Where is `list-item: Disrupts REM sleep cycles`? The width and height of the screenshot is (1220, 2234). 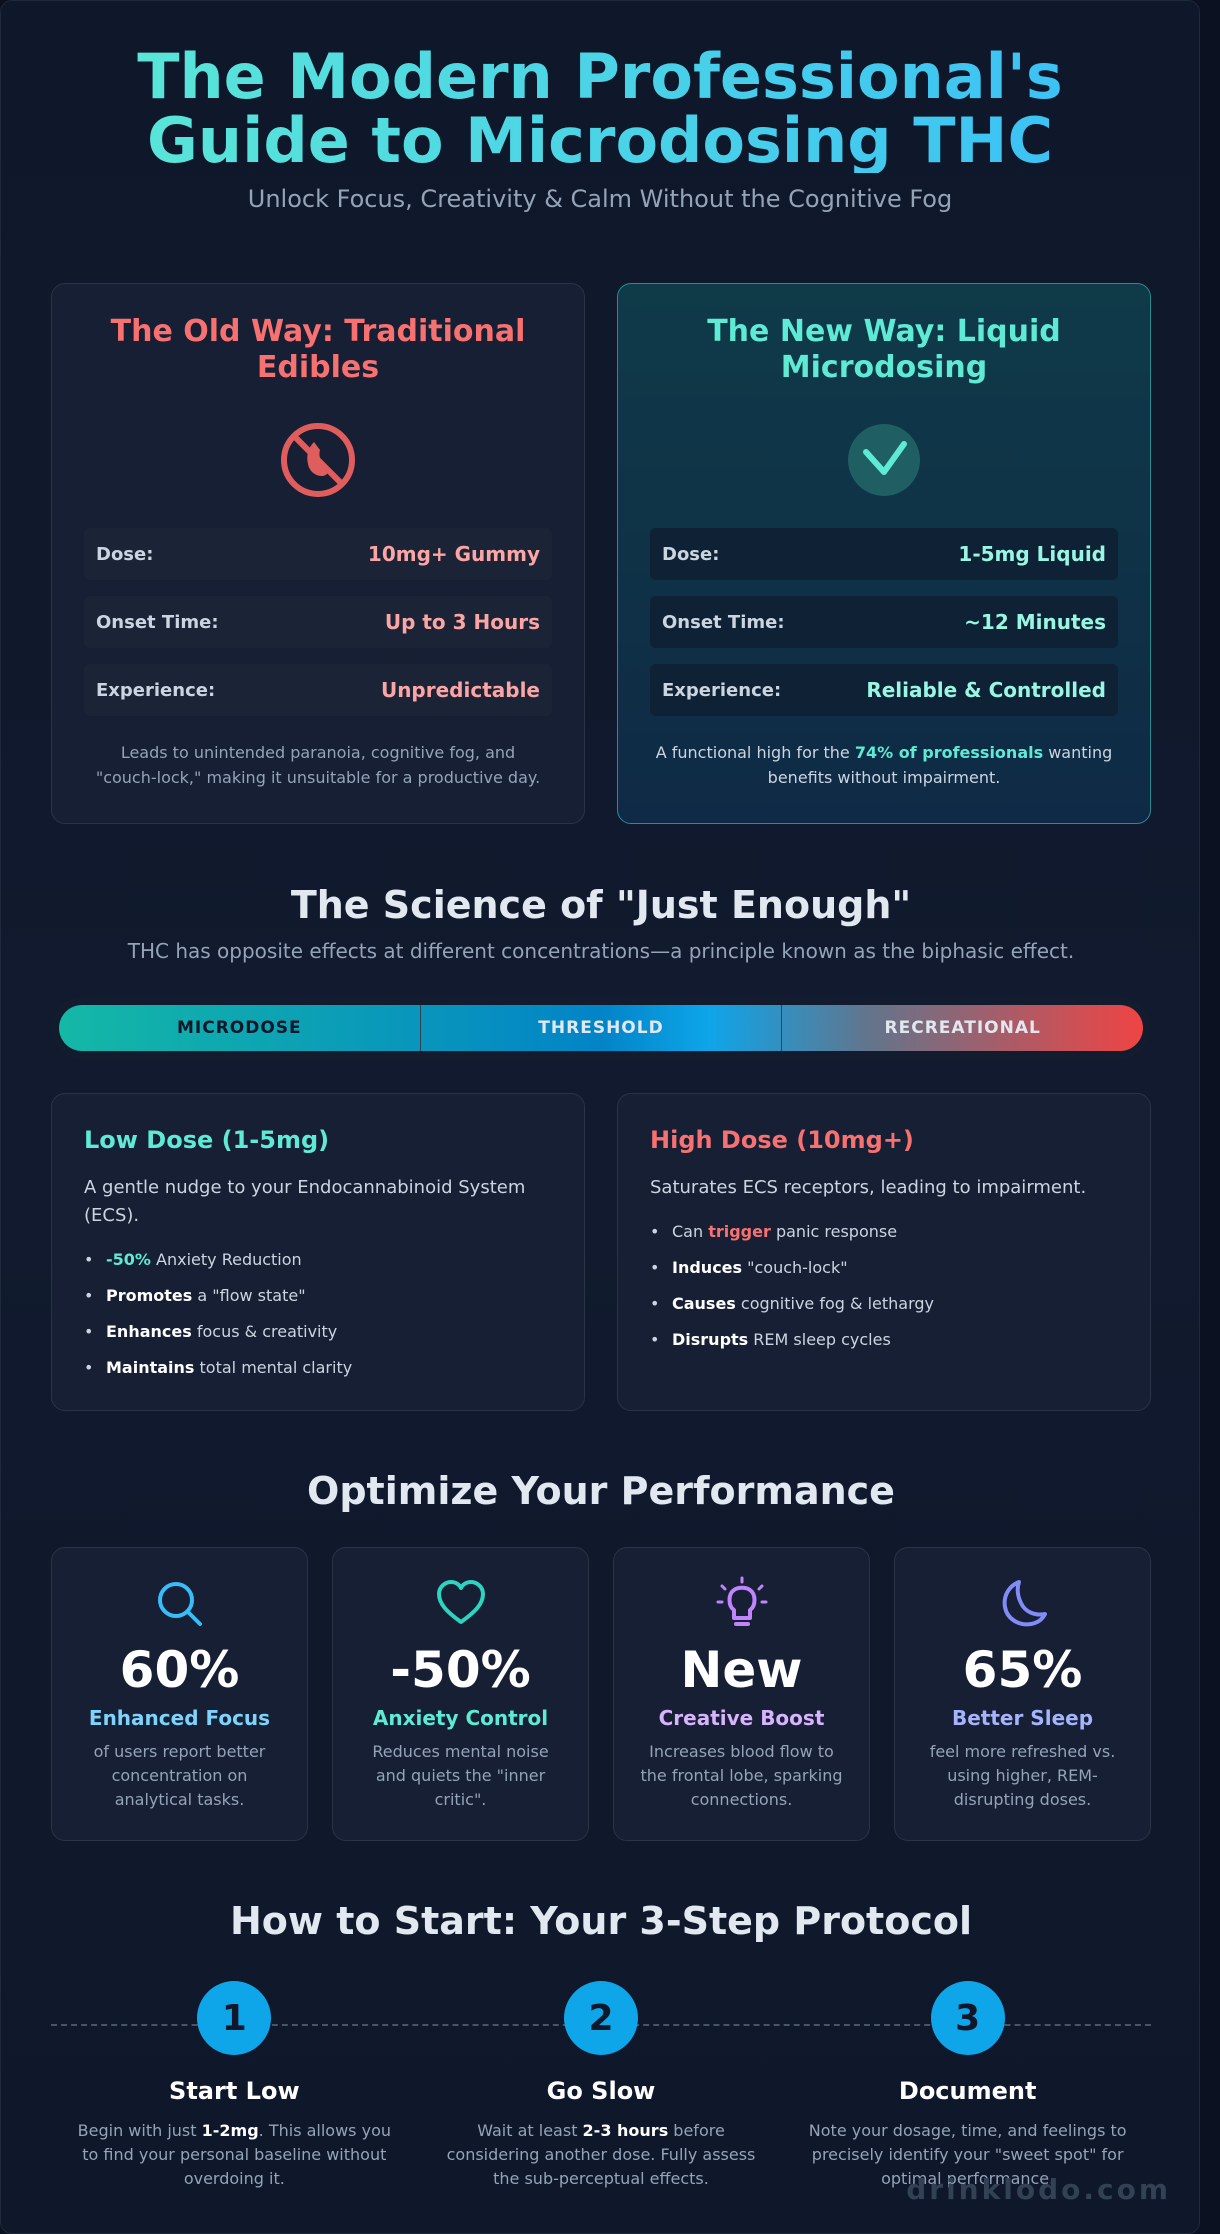 list-item: Disrupts REM sleep cycles is located at coordinates (884, 1340).